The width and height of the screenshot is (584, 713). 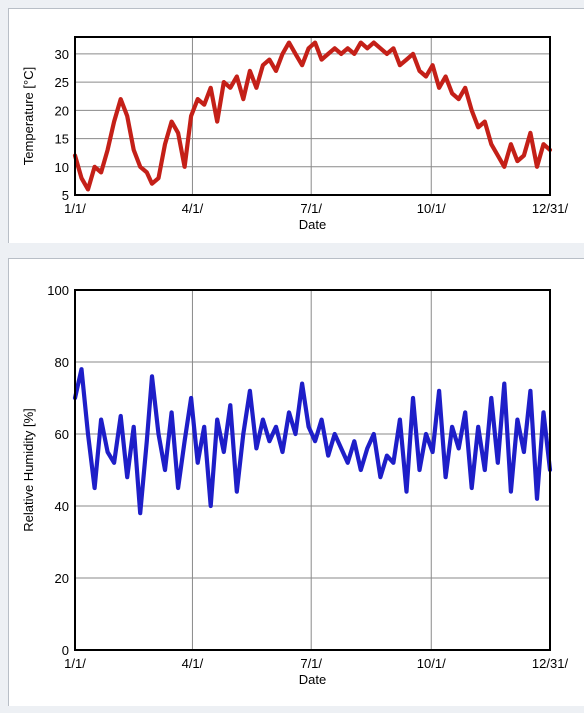 What do you see at coordinates (62, 434) in the screenshot?
I see `rh-y-tick-label: 60` at bounding box center [62, 434].